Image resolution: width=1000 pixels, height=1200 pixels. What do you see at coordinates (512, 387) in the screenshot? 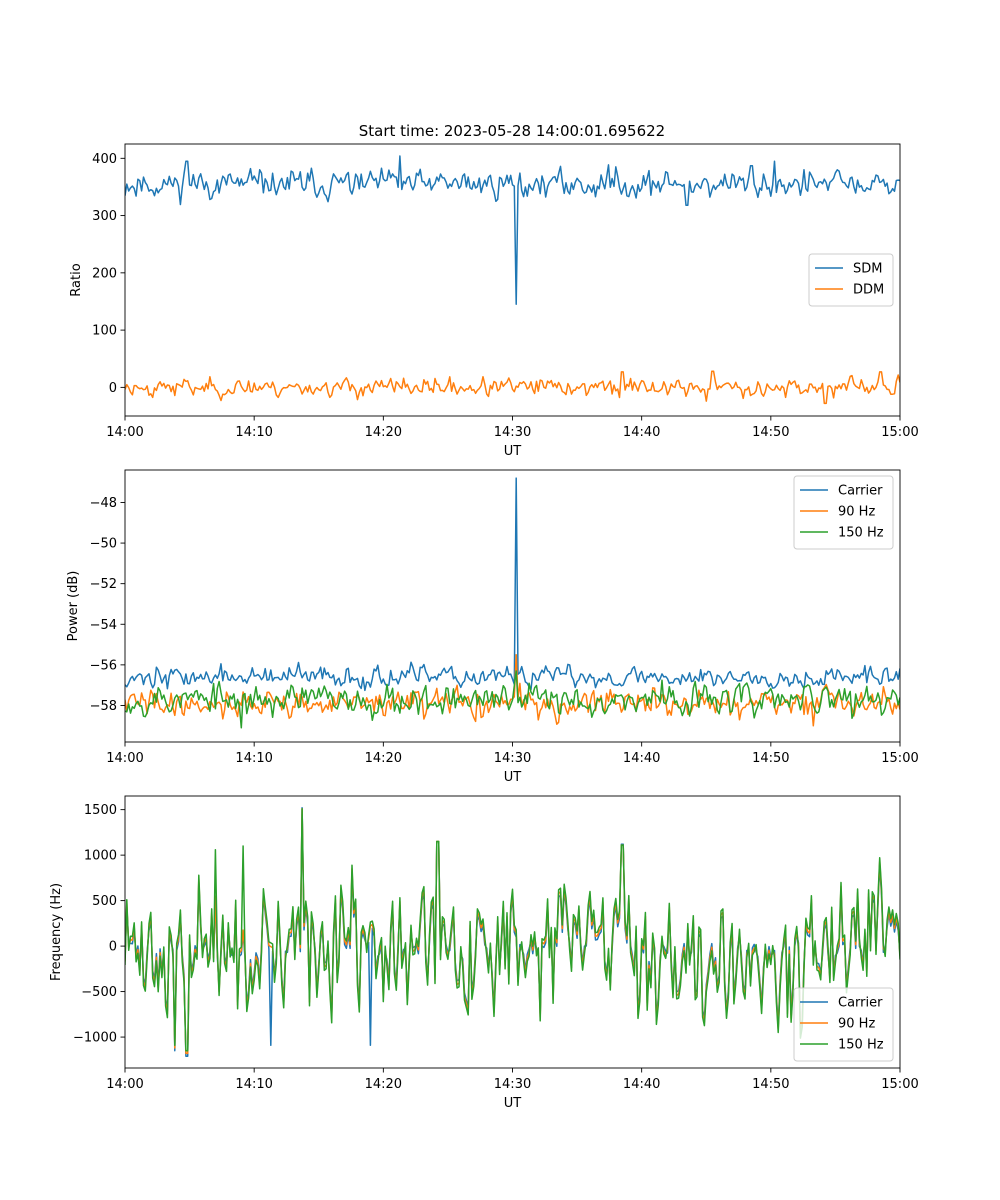
I see `series-line-ddm` at bounding box center [512, 387].